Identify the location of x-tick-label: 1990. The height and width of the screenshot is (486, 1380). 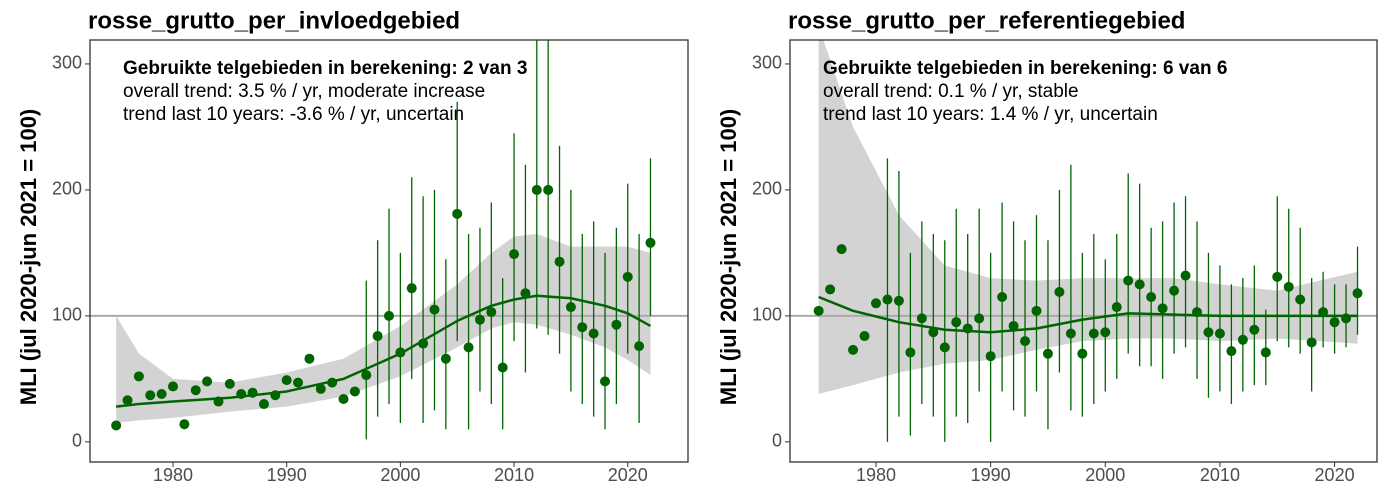
(991, 475).